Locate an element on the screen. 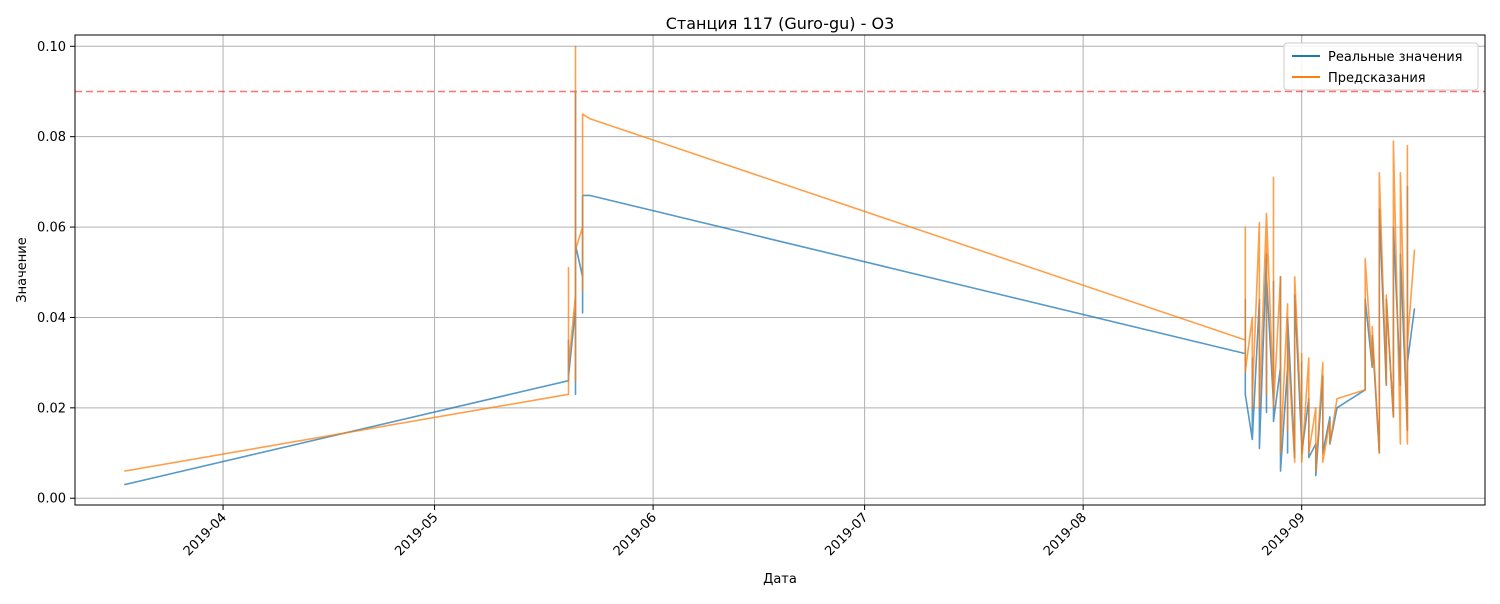 The height and width of the screenshot is (604, 1500). x-axis-label: Дата is located at coordinates (780, 579).